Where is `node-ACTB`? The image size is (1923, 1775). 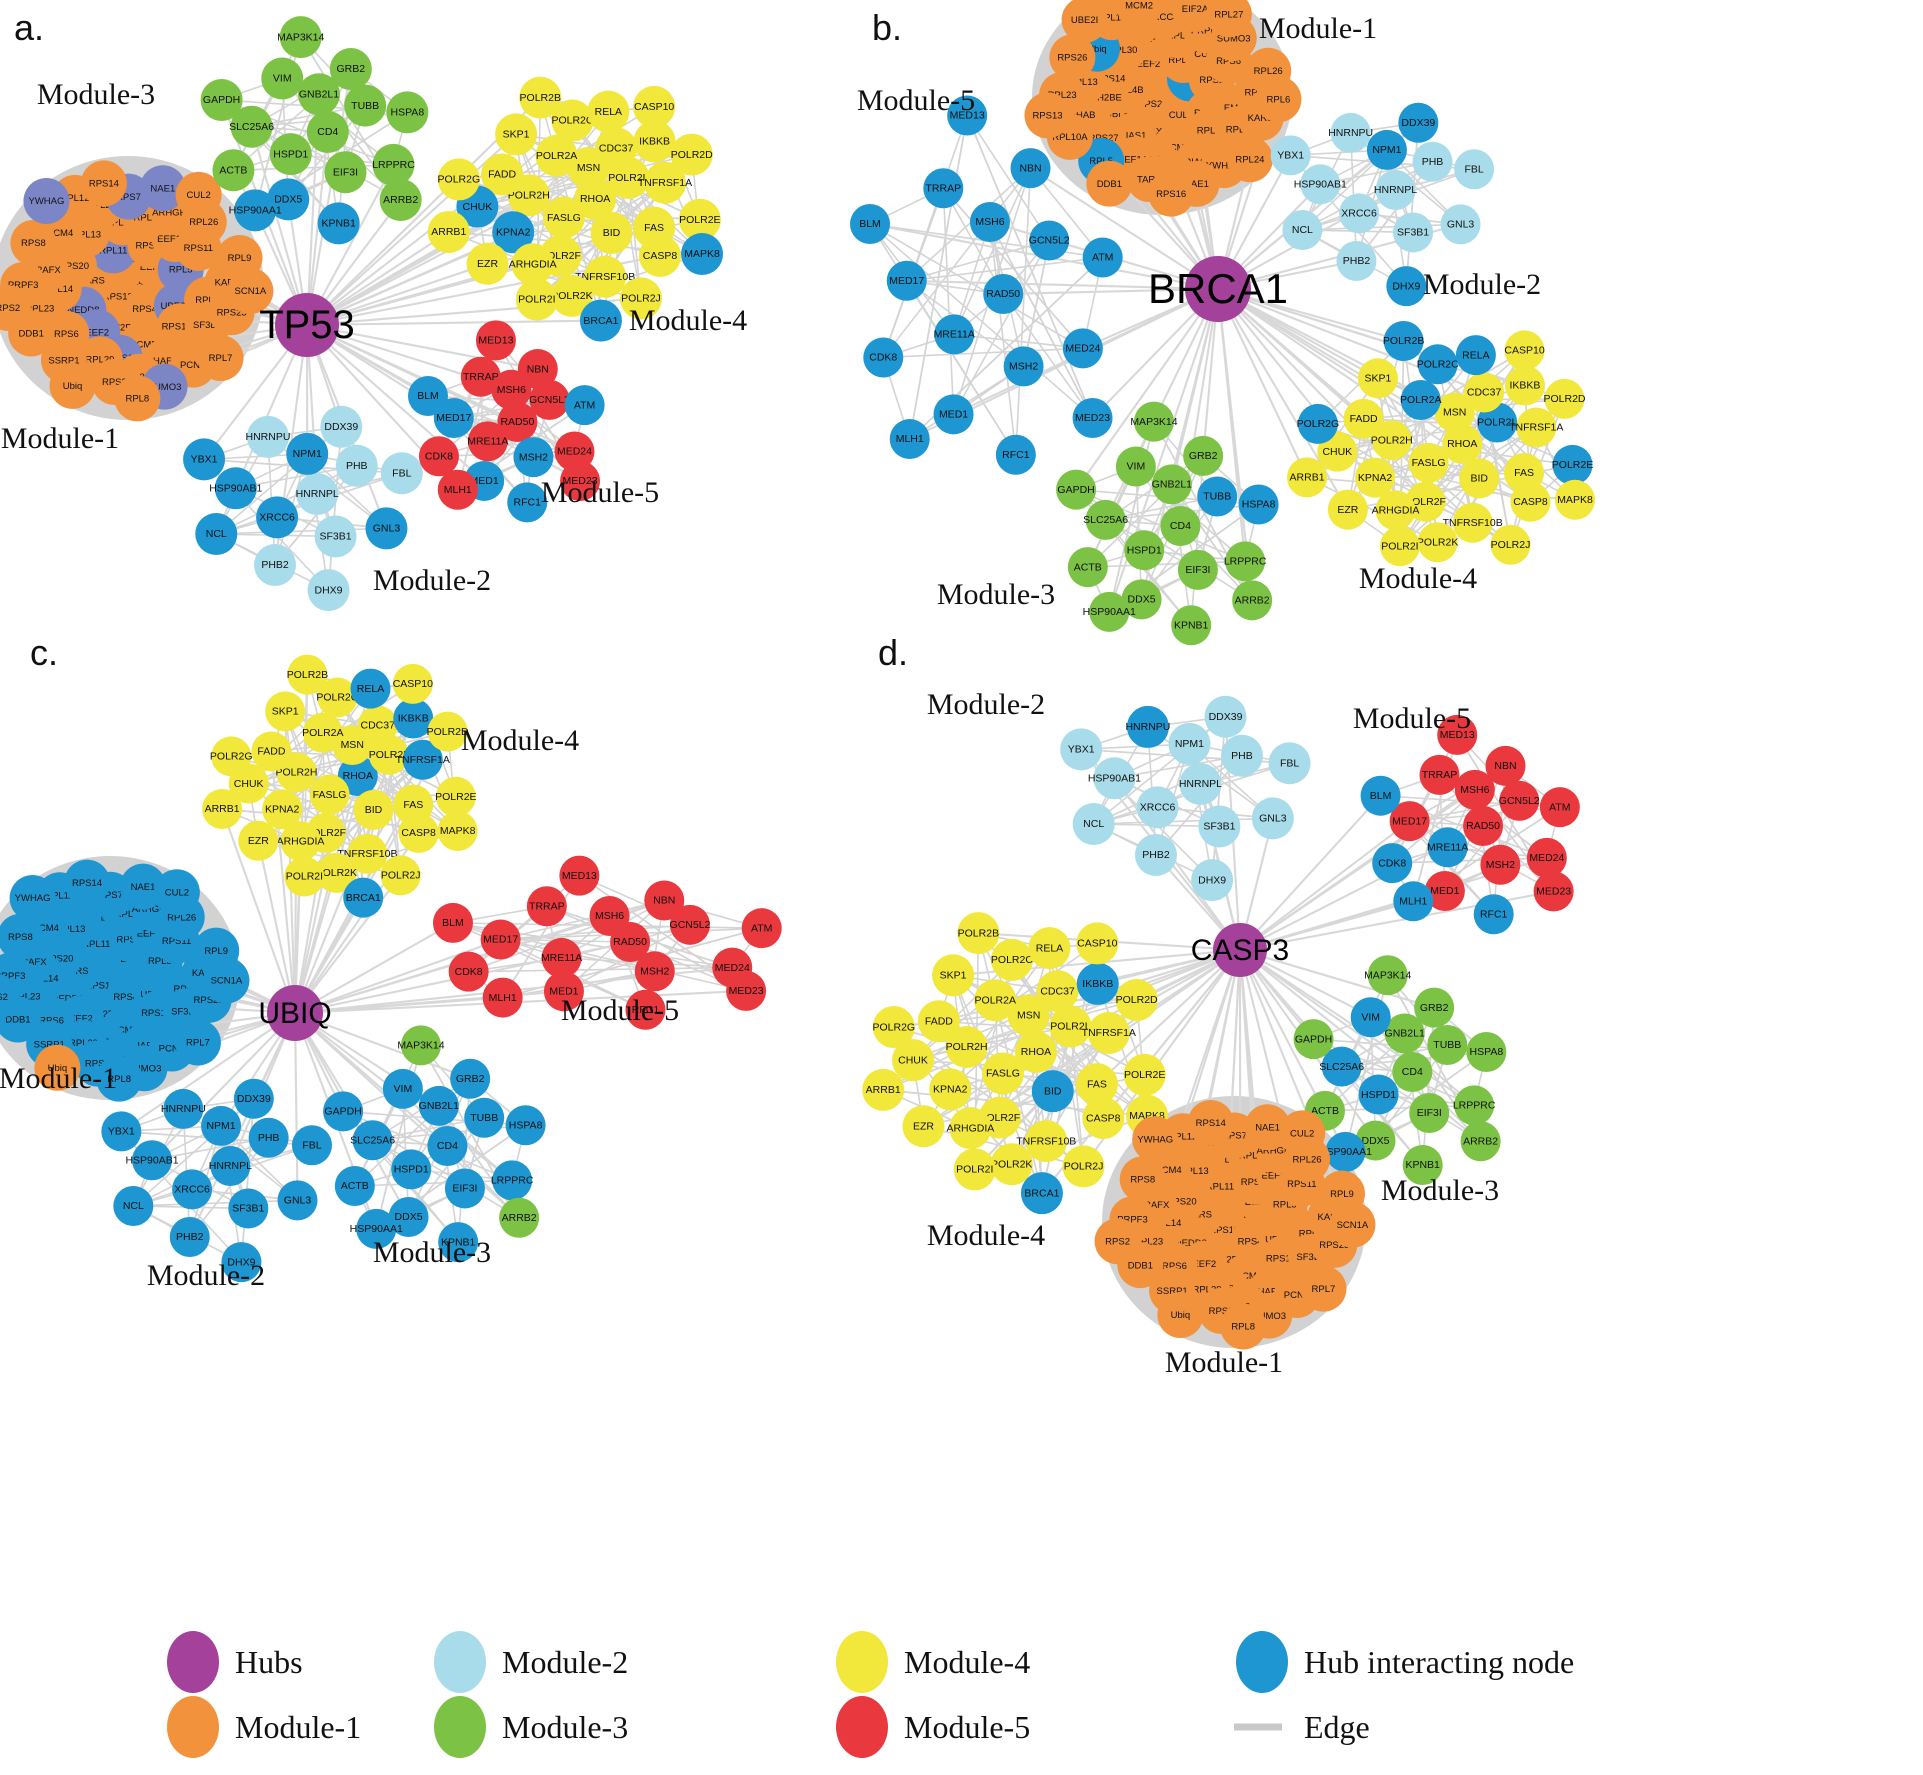 node-ACTB is located at coordinates (354, 1185).